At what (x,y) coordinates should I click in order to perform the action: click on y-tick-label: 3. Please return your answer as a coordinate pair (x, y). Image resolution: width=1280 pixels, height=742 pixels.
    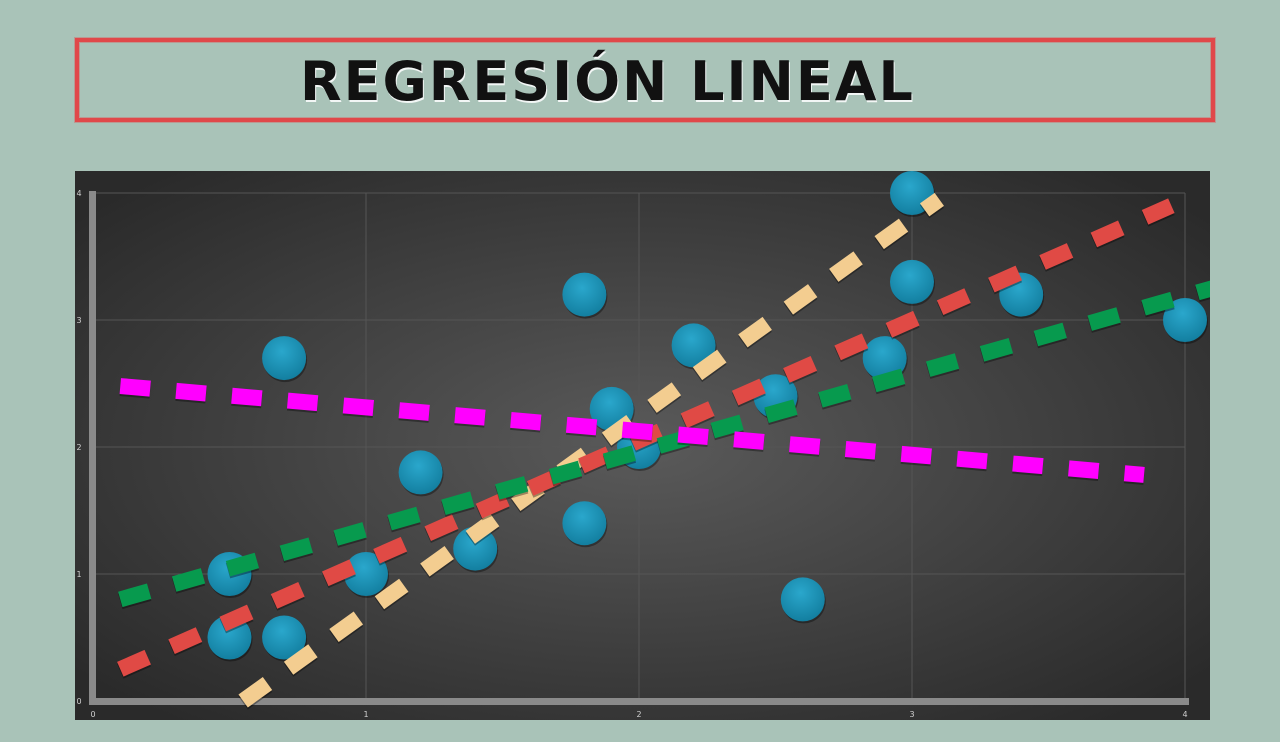
    Looking at the image, I should click on (78, 320).